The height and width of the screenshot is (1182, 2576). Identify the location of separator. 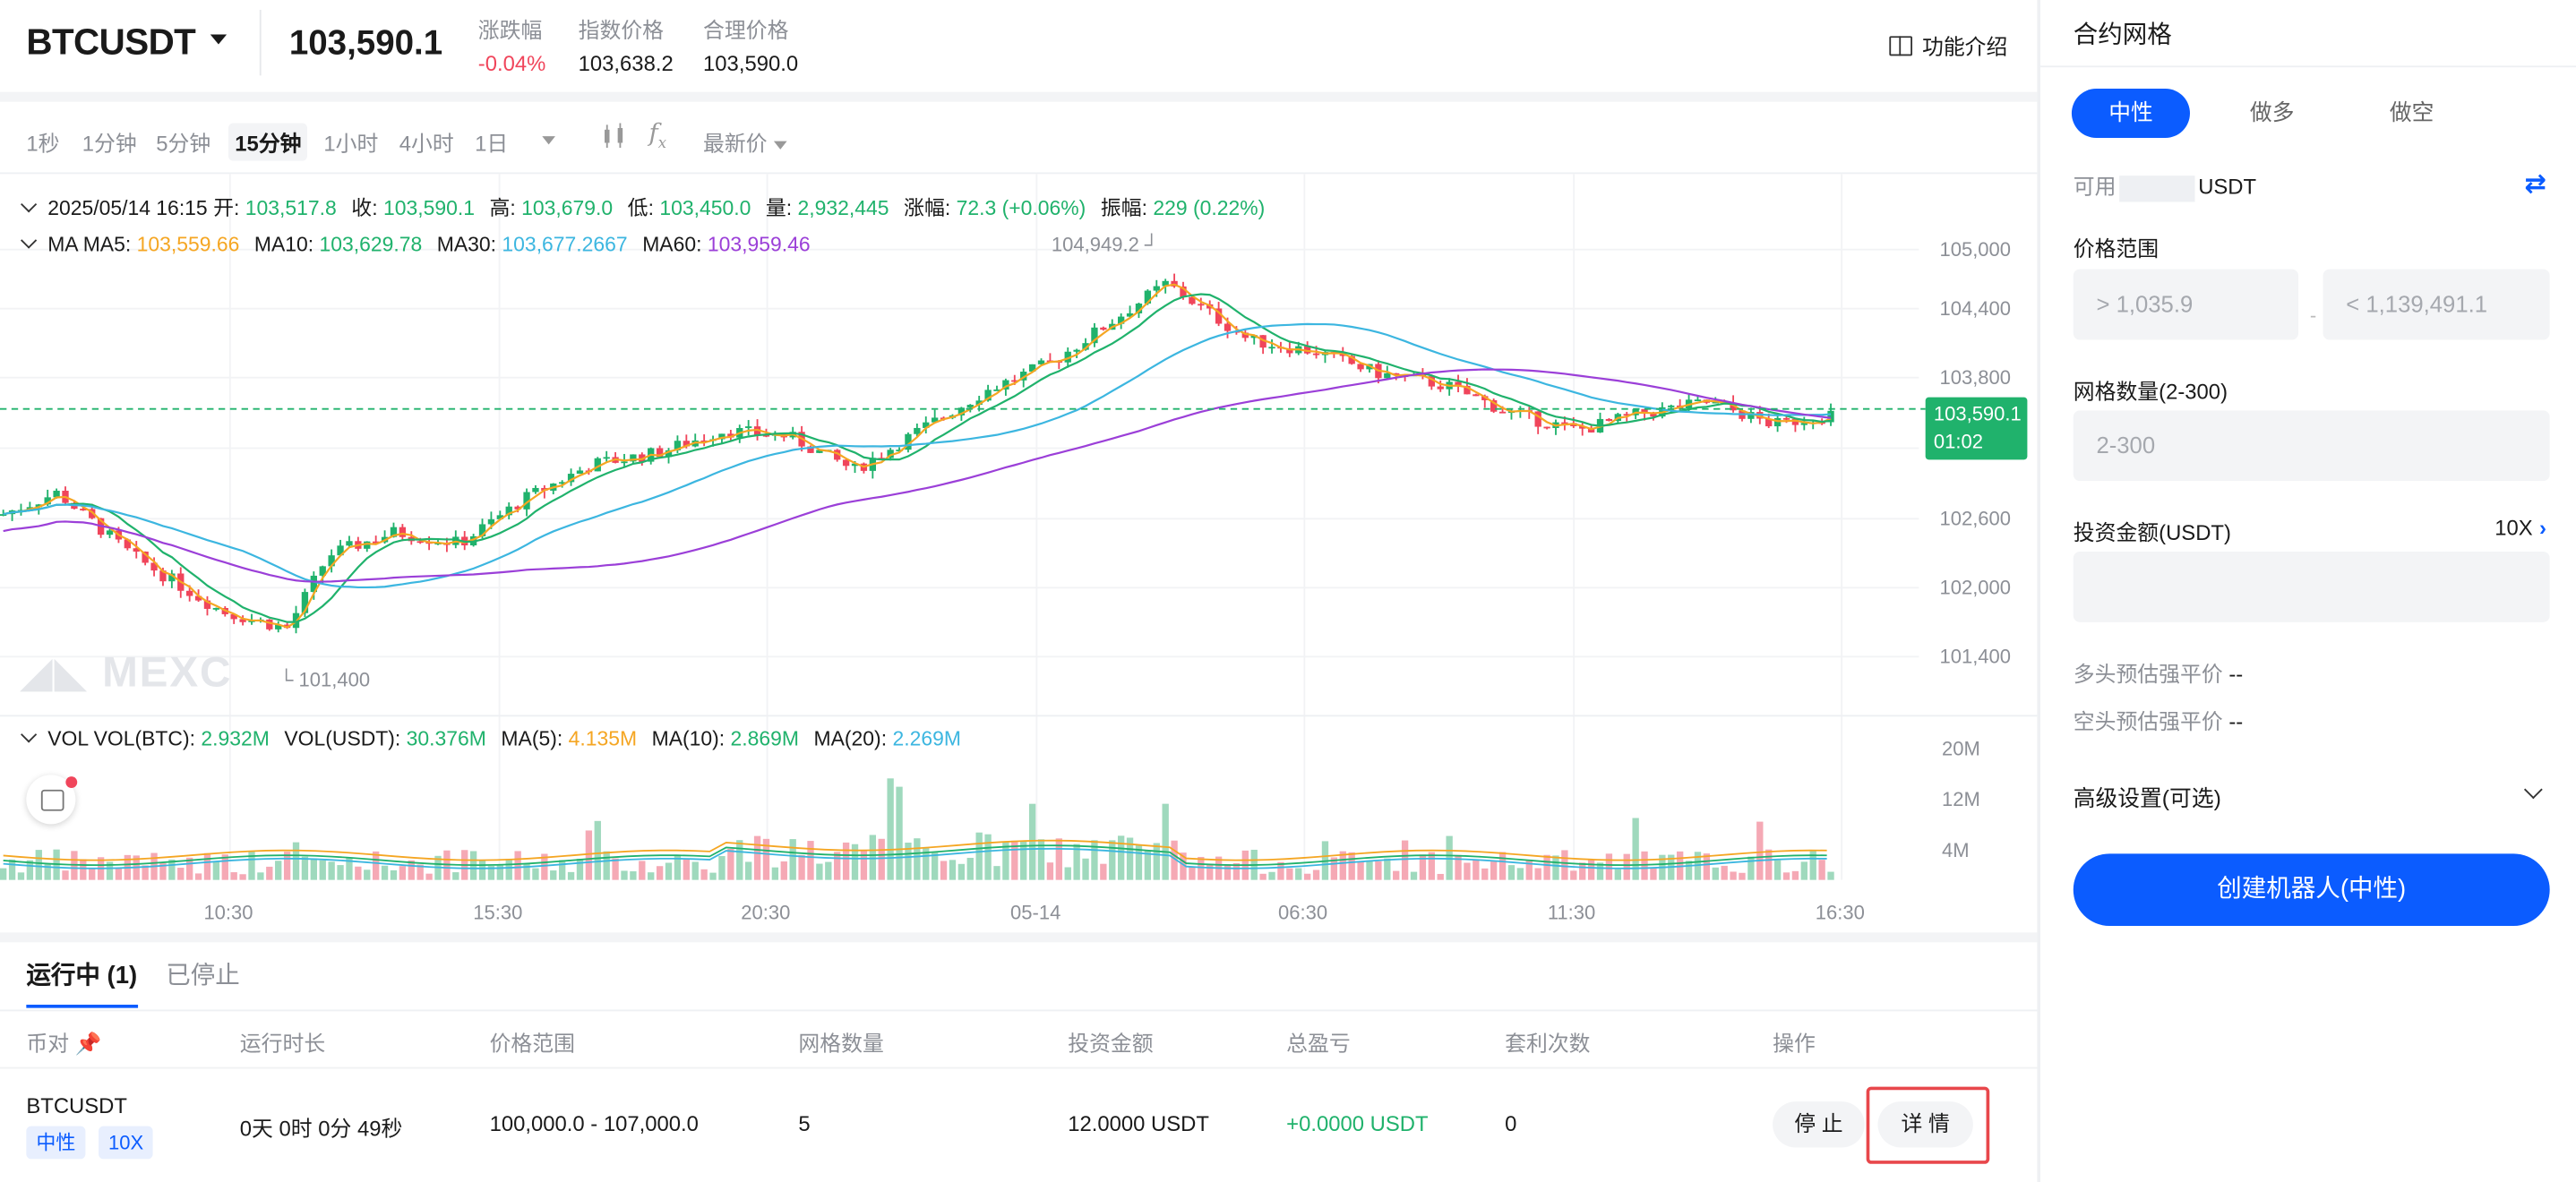
(1019, 96).